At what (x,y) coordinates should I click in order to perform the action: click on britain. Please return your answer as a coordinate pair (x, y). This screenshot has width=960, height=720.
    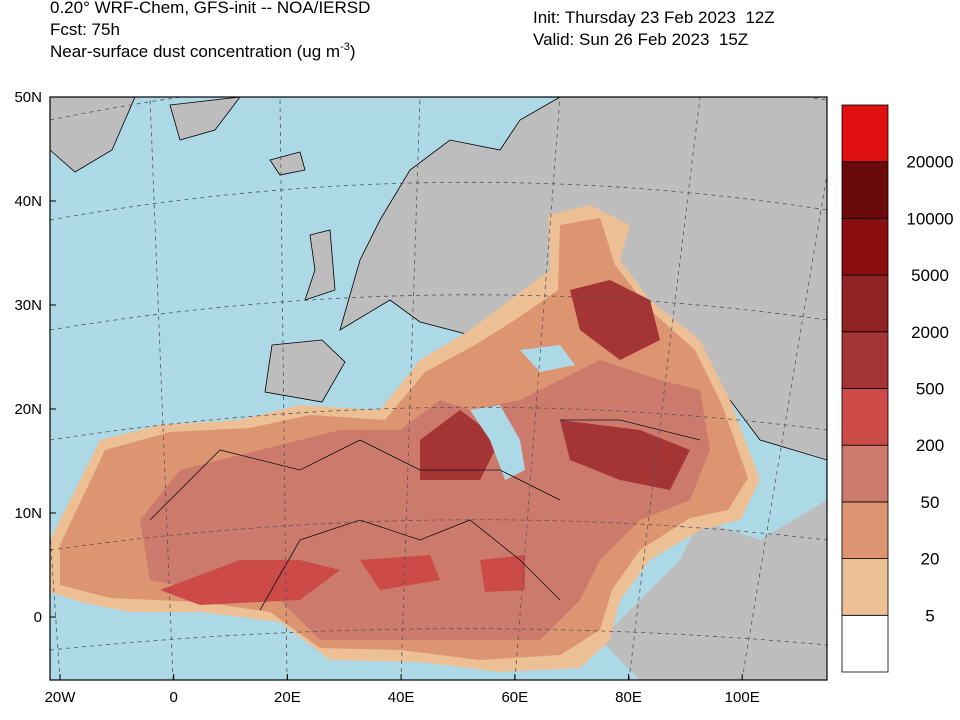
    Looking at the image, I should click on (320, 265).